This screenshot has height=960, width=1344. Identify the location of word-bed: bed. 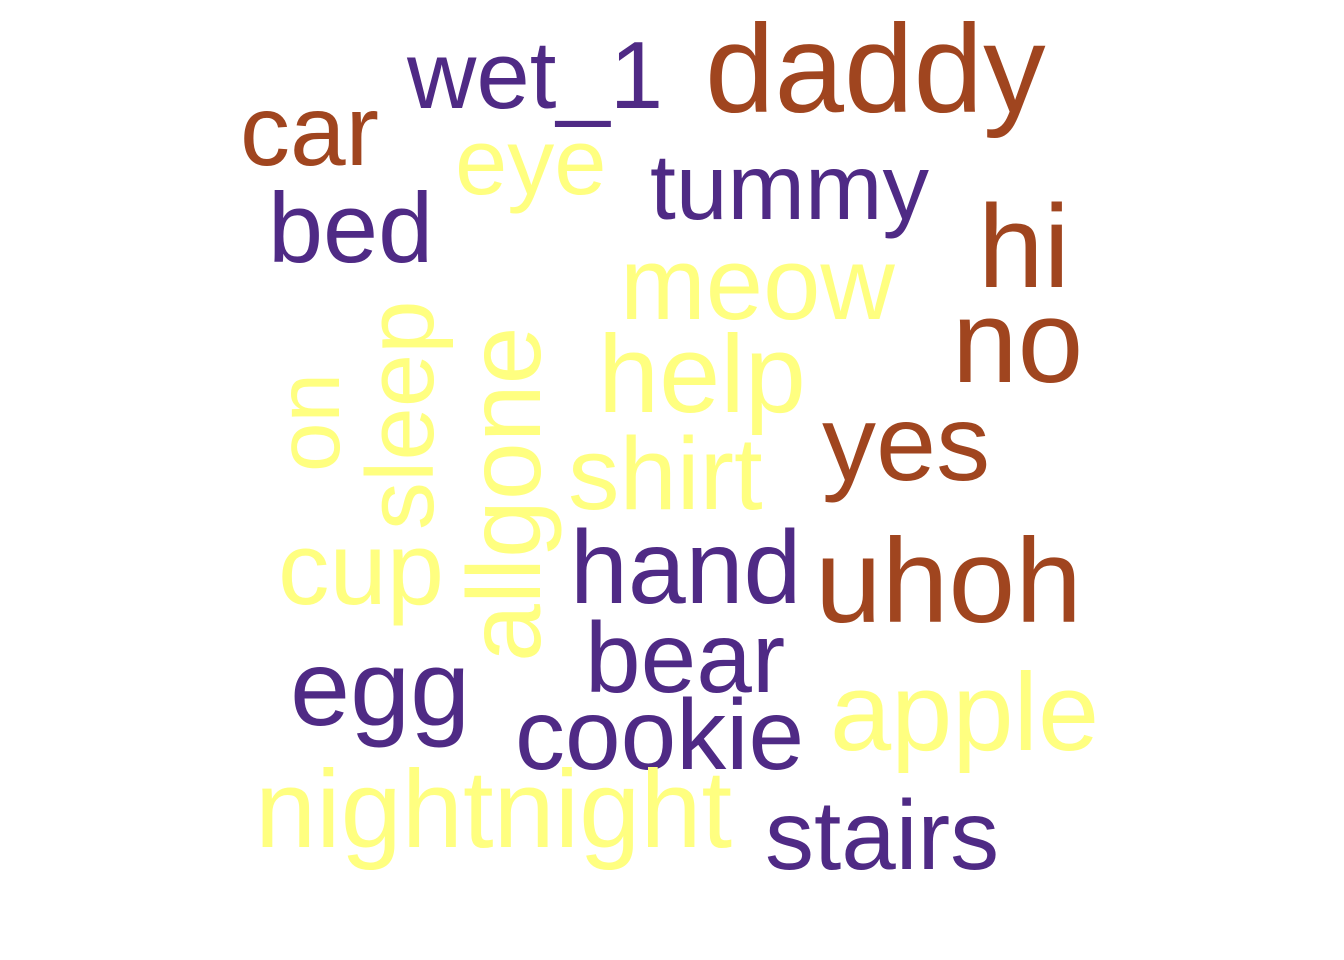
(351, 228).